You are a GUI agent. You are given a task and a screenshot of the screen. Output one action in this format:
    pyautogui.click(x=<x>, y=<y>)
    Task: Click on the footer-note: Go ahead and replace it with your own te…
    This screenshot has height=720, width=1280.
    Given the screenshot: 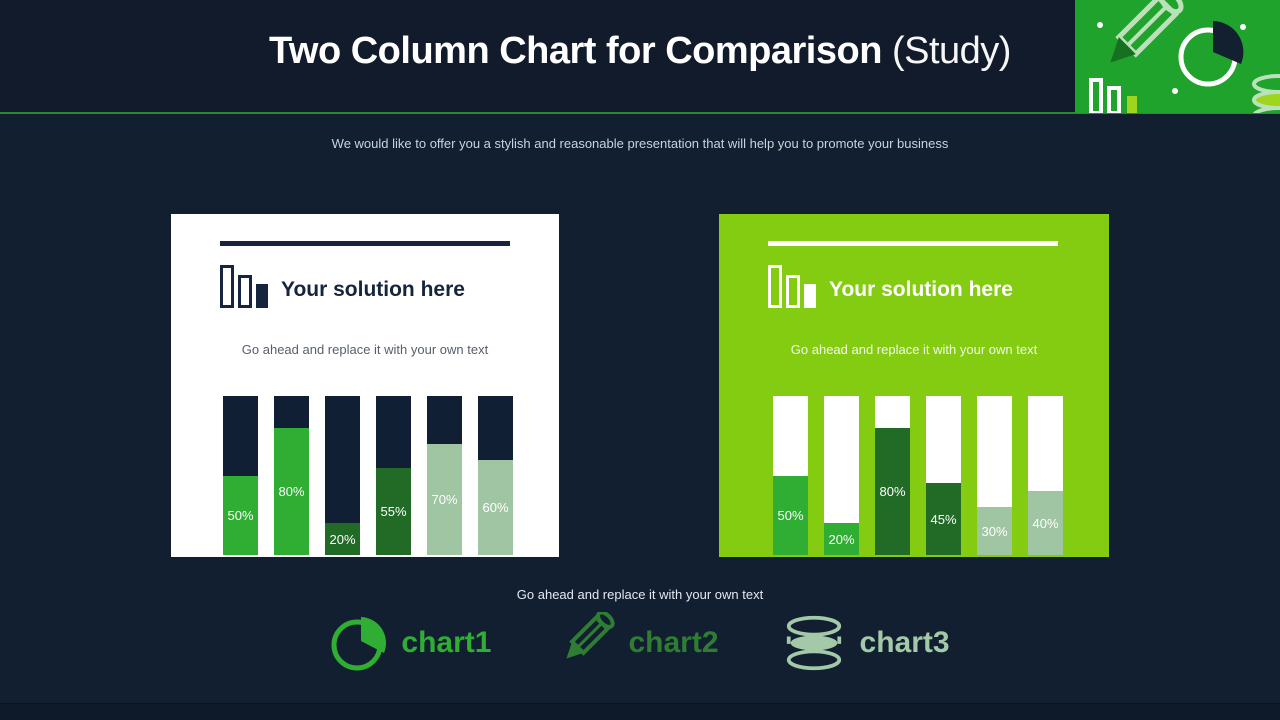 What is the action you would take?
    pyautogui.click(x=640, y=594)
    